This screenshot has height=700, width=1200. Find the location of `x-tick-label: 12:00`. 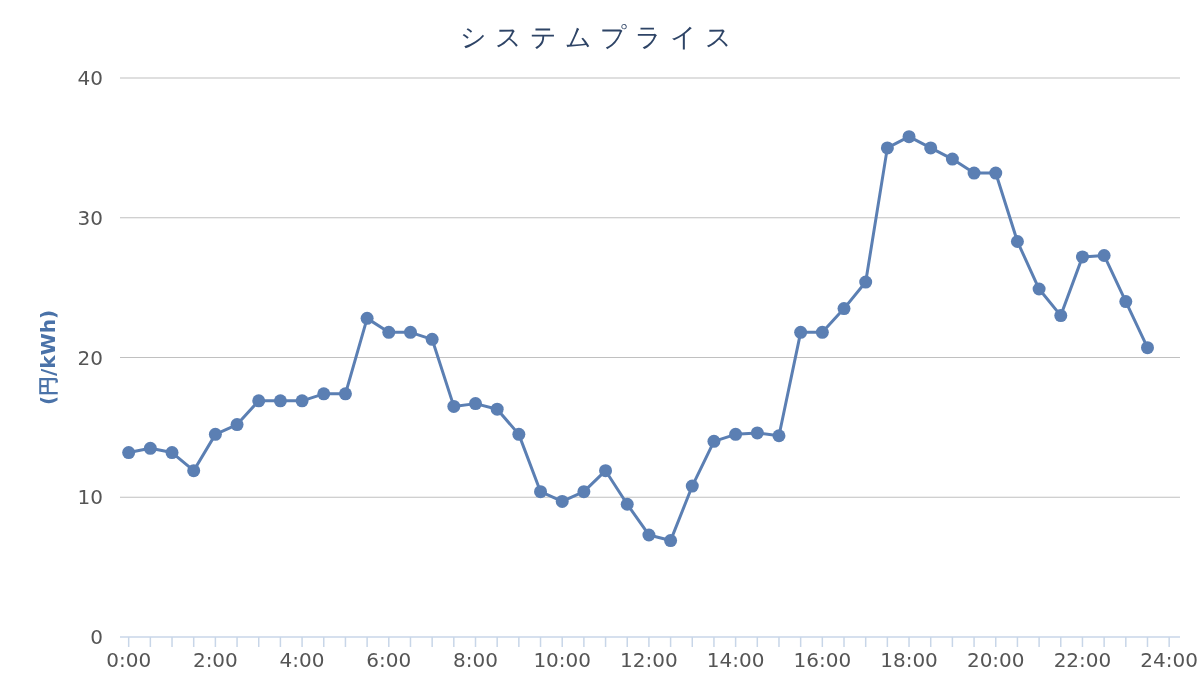

x-tick-label: 12:00 is located at coordinates (649, 660).